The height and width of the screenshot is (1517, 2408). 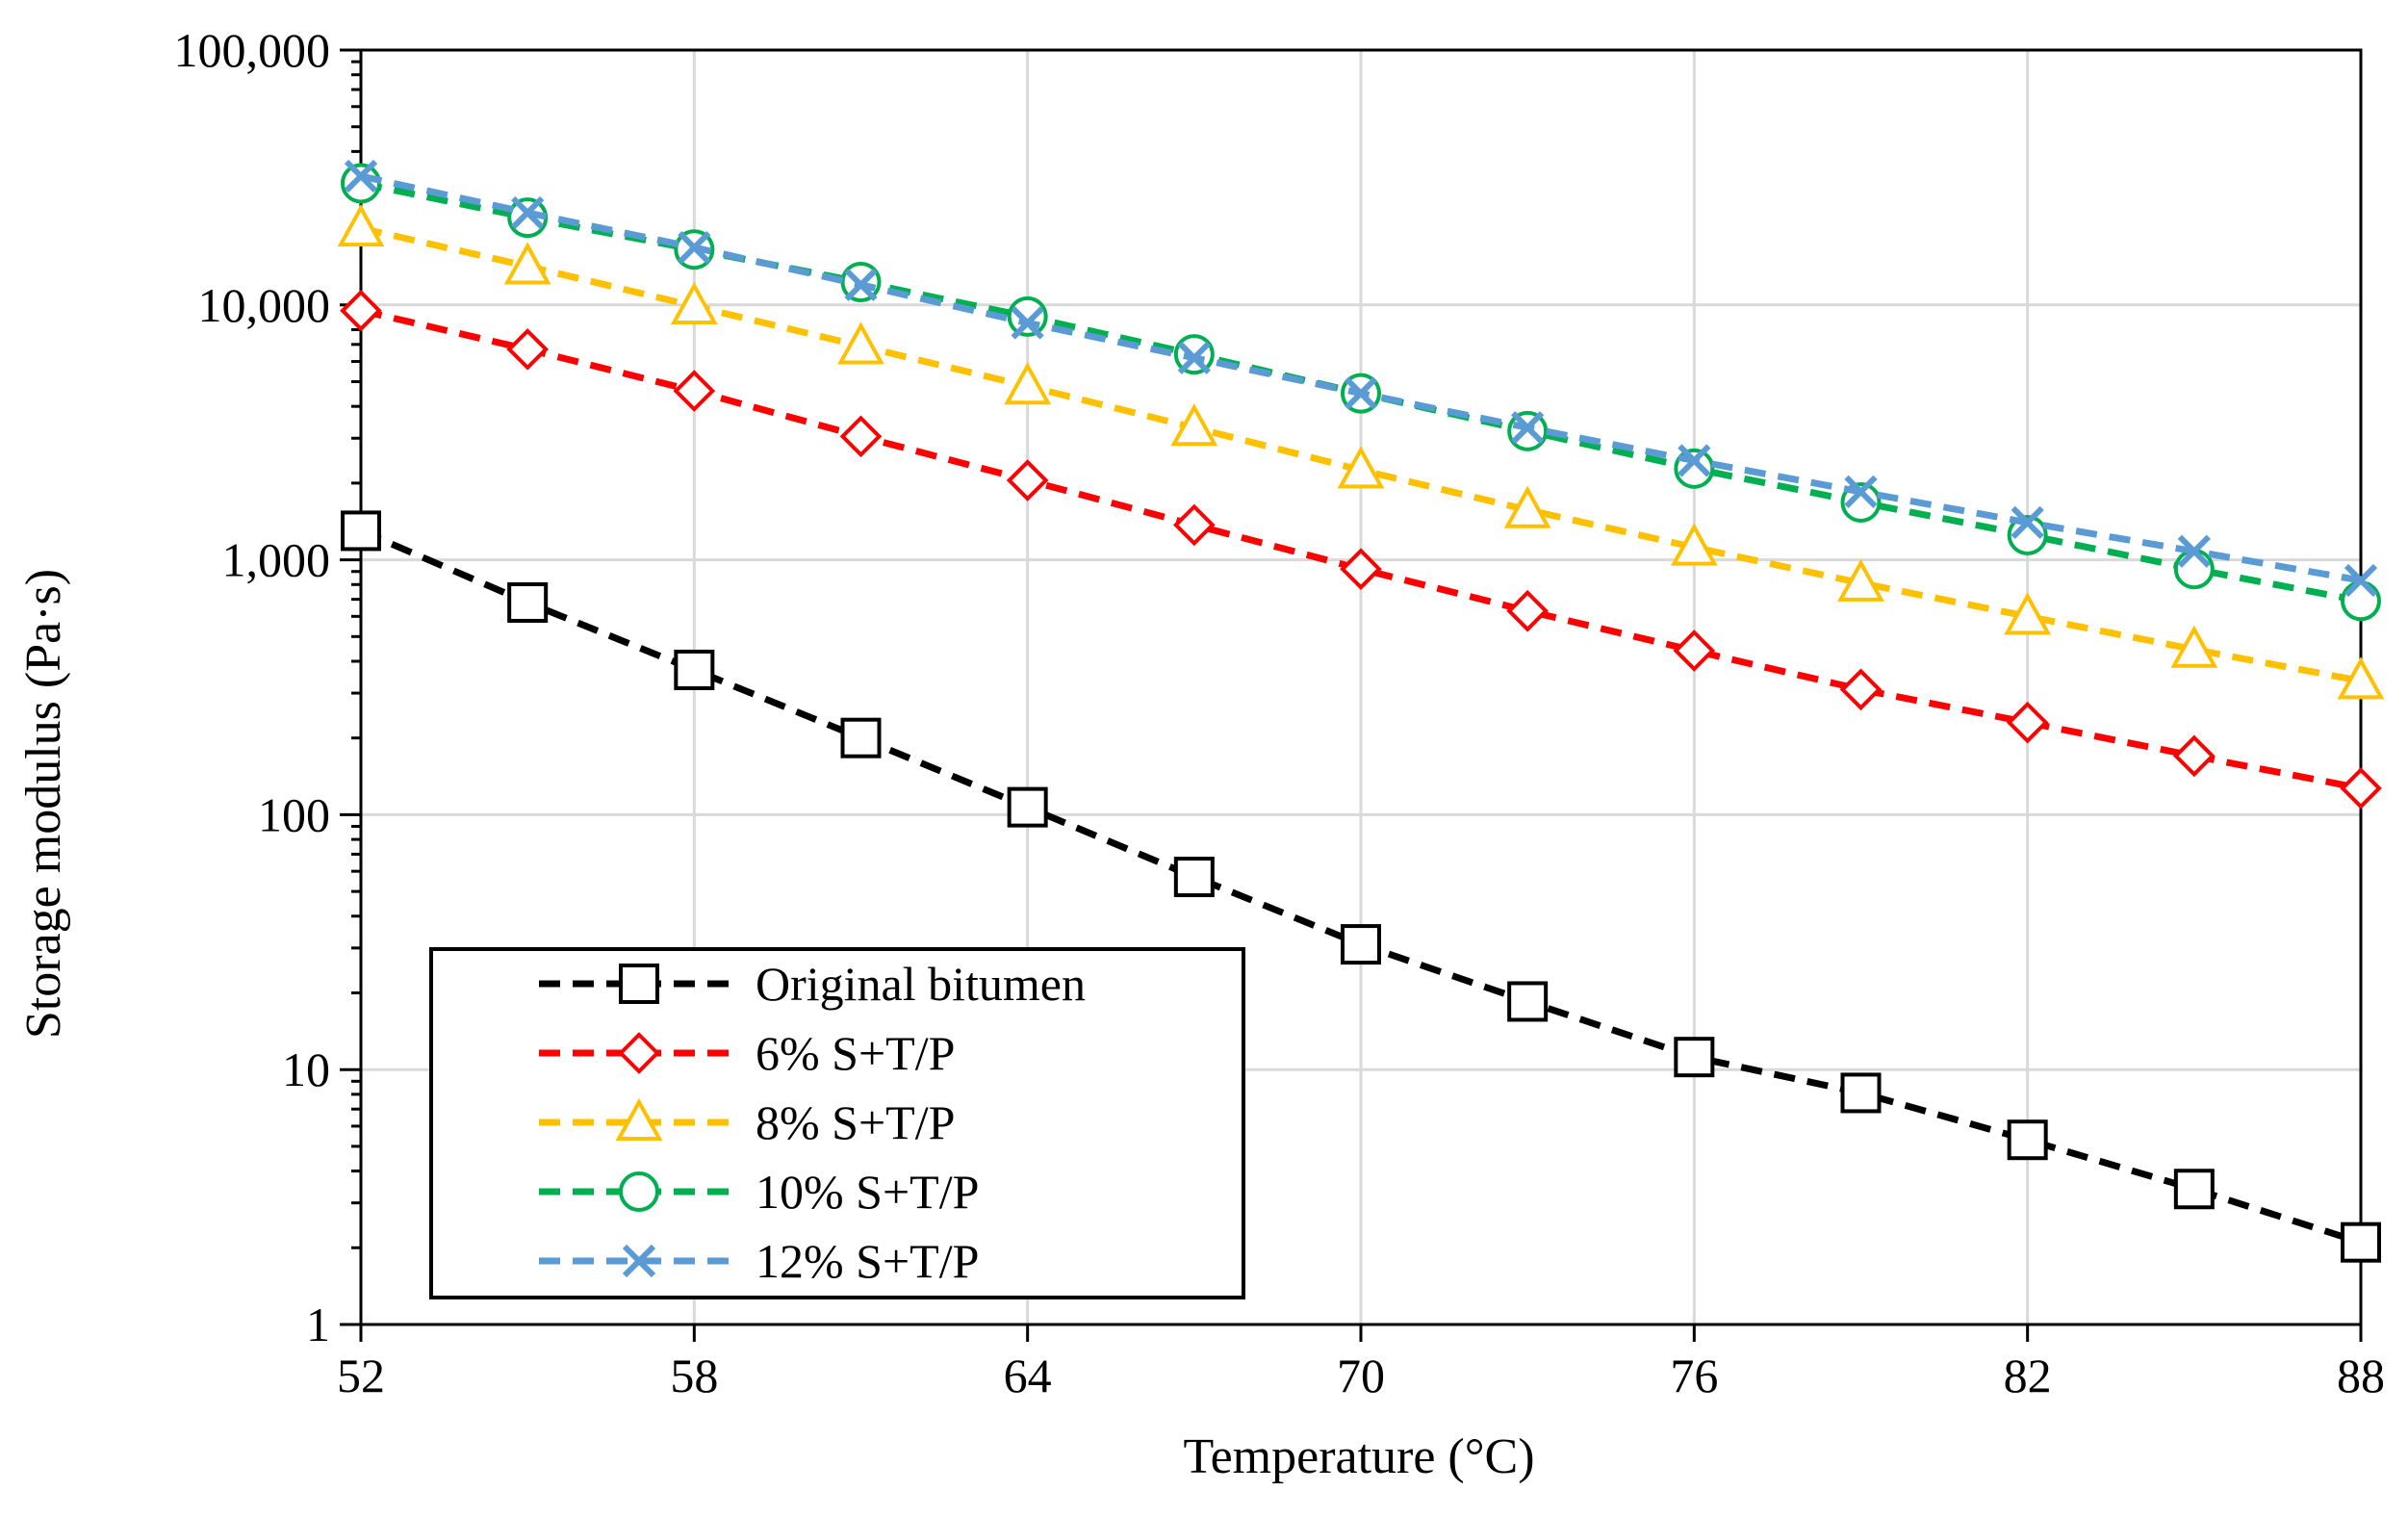 I want to click on x-tick-label: 58, so click(x=694, y=1375).